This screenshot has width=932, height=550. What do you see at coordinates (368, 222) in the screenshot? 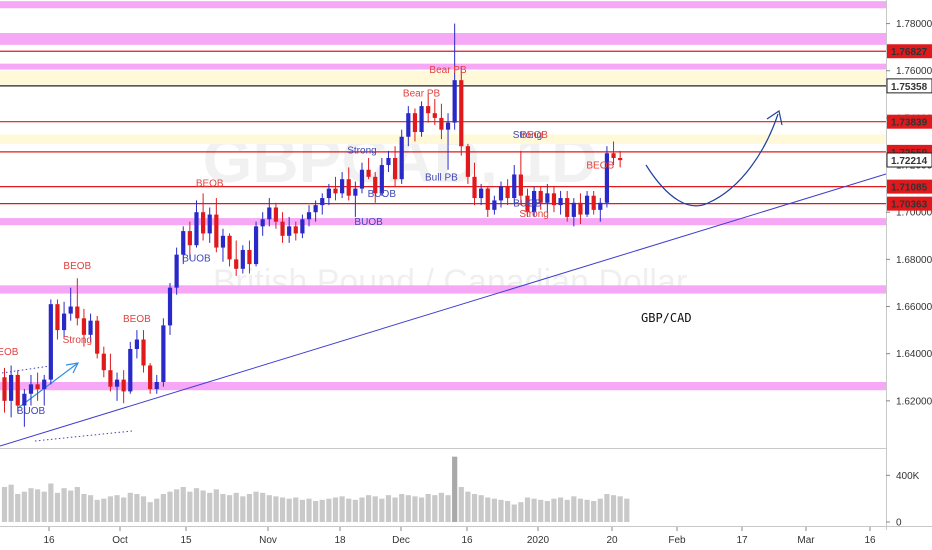
I see `pattern-label: BUOB` at bounding box center [368, 222].